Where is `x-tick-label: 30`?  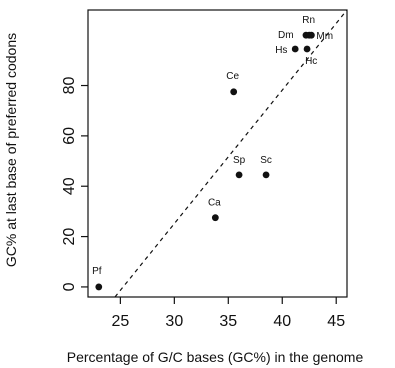 x-tick-label: 30 is located at coordinates (174, 321).